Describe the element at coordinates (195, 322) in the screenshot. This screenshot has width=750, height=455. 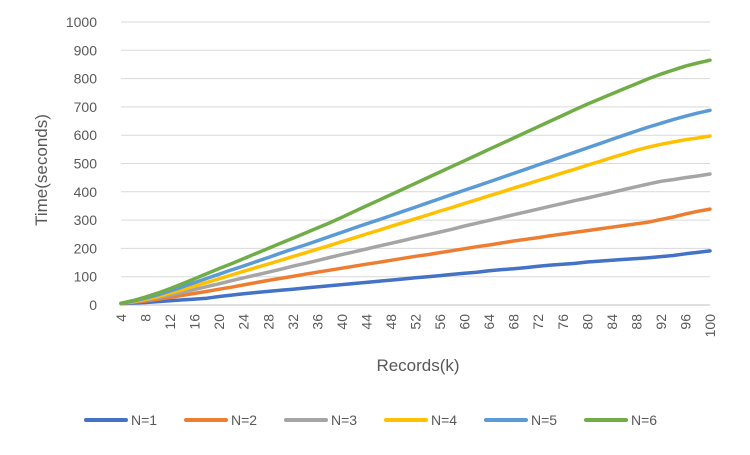
I see `x-tick-label: 16` at that location.